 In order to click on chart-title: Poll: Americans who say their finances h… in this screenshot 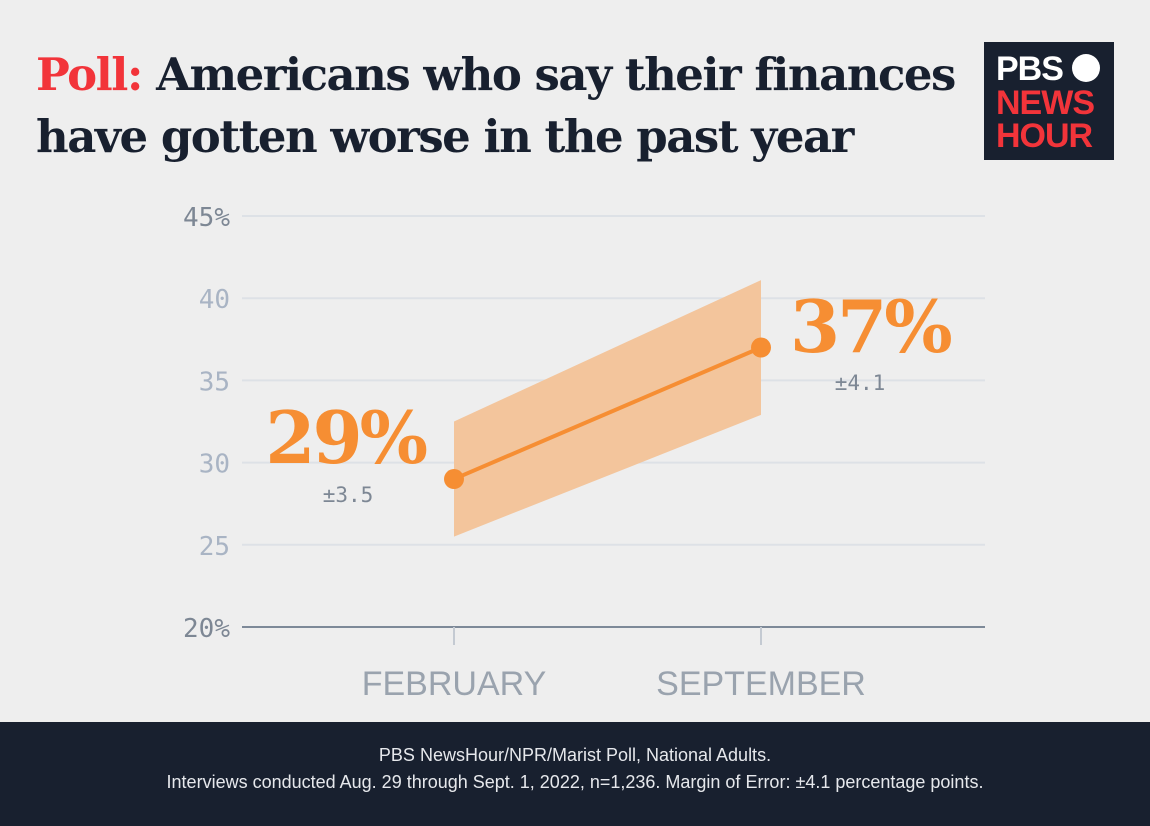, I will do `click(496, 106)`.